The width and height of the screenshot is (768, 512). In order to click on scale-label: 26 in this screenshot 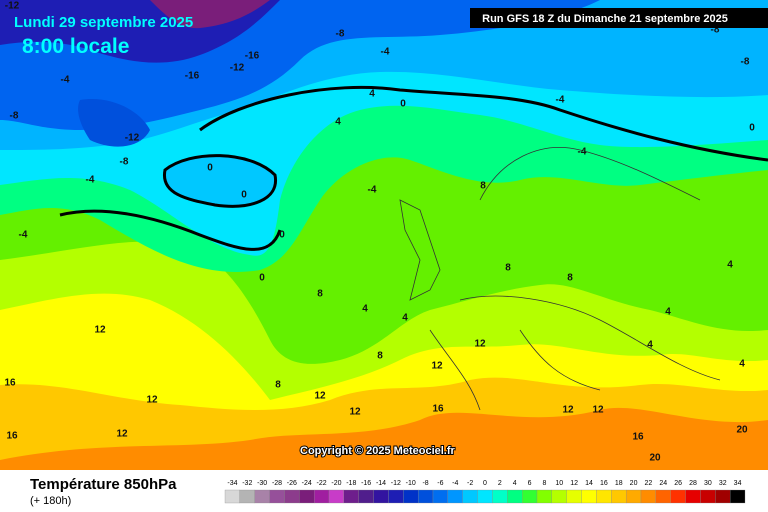, I will do `click(678, 483)`.